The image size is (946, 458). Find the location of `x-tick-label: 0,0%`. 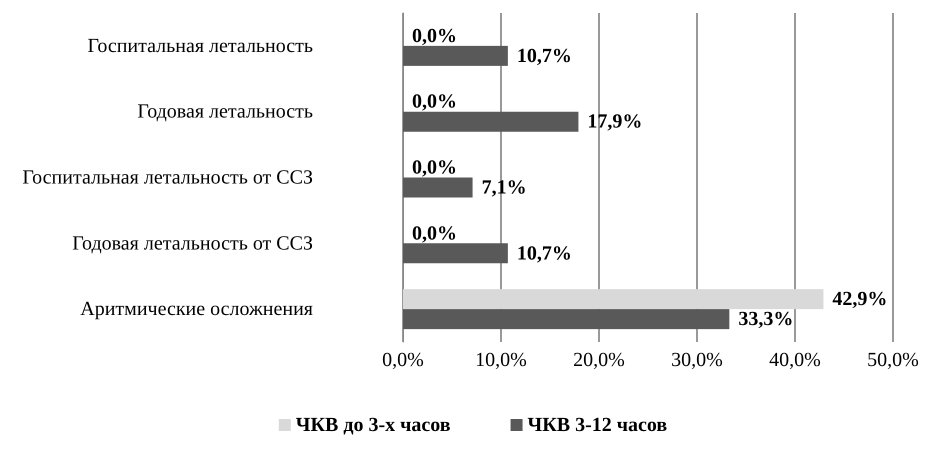

x-tick-label: 0,0% is located at coordinates (403, 360).